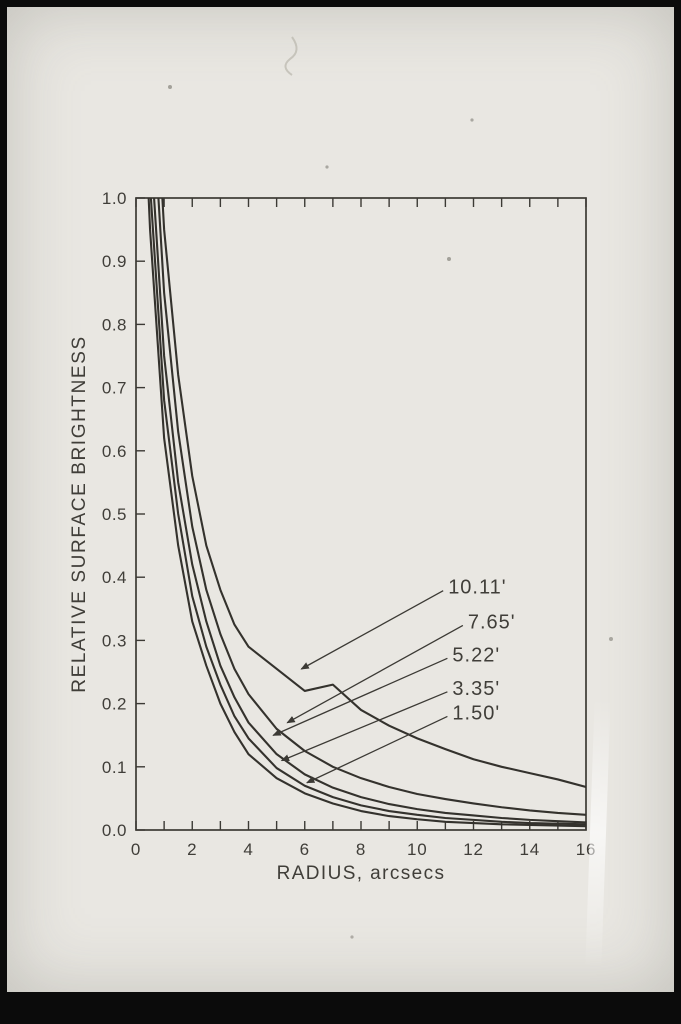  I want to click on y-axis-title: RELATIVE SURFACE BRIGHTNESS, so click(79, 513).